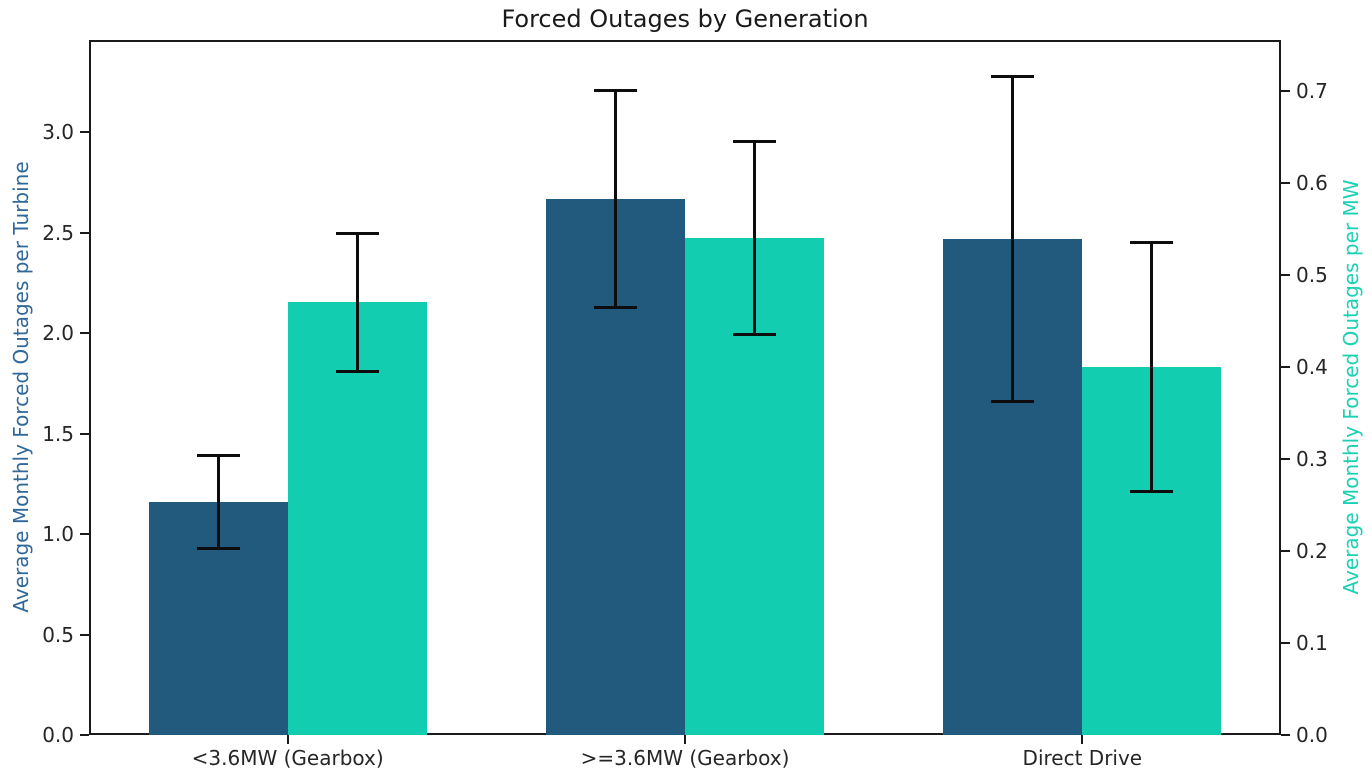 This screenshot has height=778, width=1372. Describe the element at coordinates (1312, 642) in the screenshot. I see `right-y-tick-label: 0.1` at that location.